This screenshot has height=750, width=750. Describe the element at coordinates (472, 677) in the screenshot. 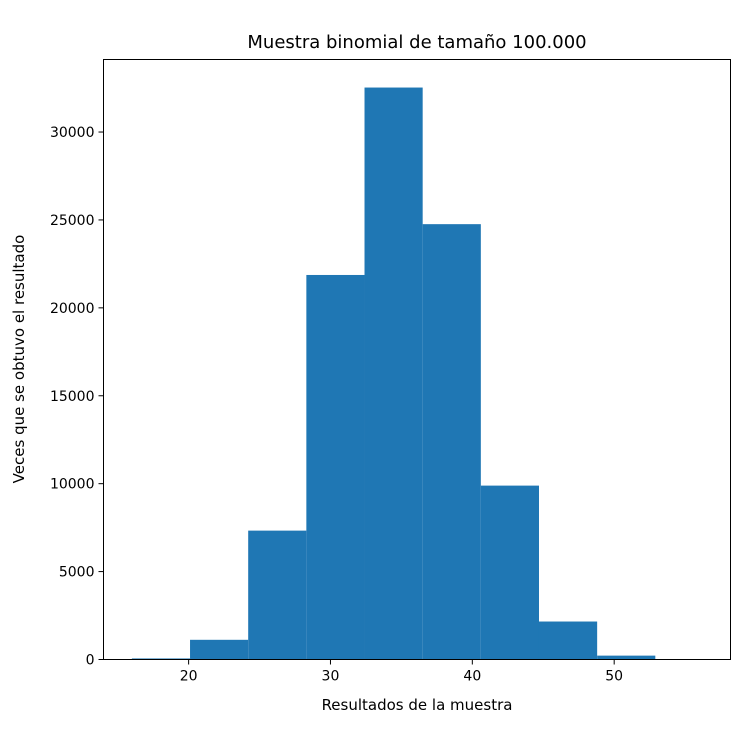

I see `x-tick-label: 40` at that location.